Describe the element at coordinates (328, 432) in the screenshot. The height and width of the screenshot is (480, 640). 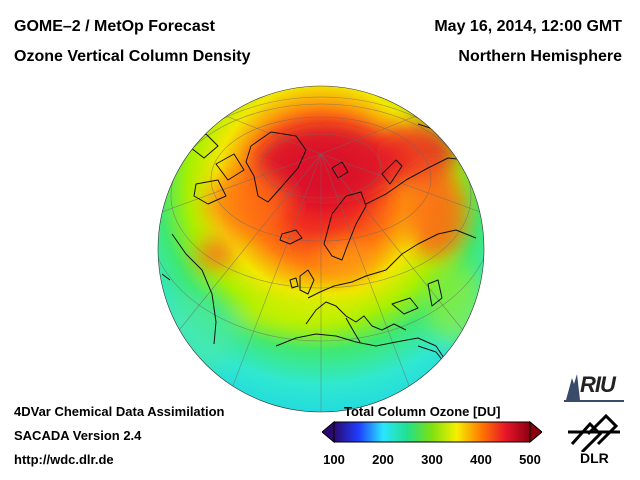
I see `colorbar-min-arrow` at that location.